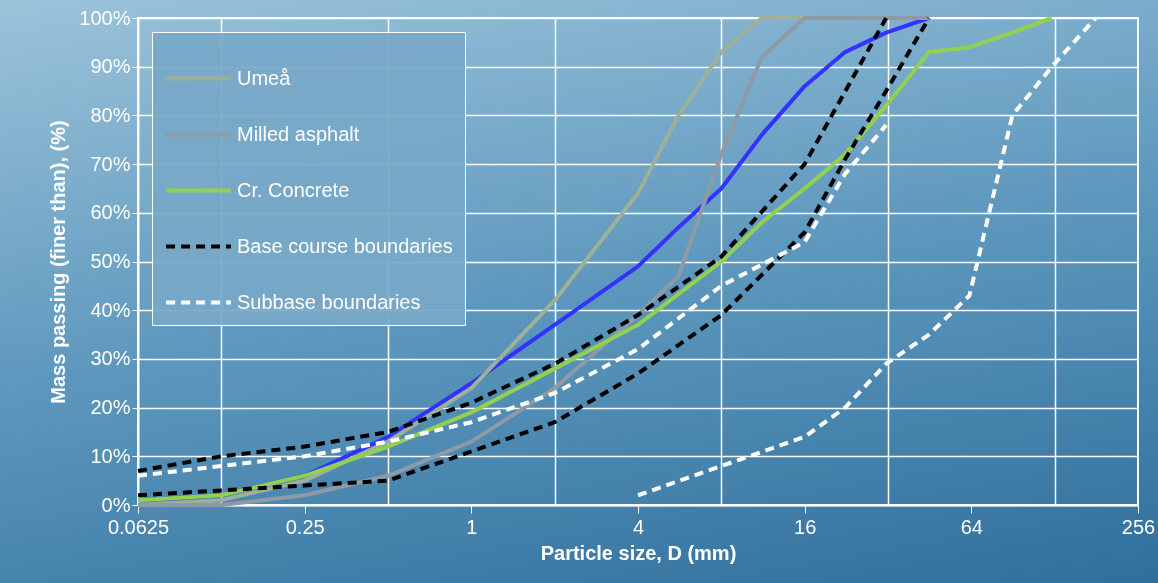 The image size is (1158, 583). Describe the element at coordinates (298, 133) in the screenshot. I see `legend-label: Milled asphalt` at that location.